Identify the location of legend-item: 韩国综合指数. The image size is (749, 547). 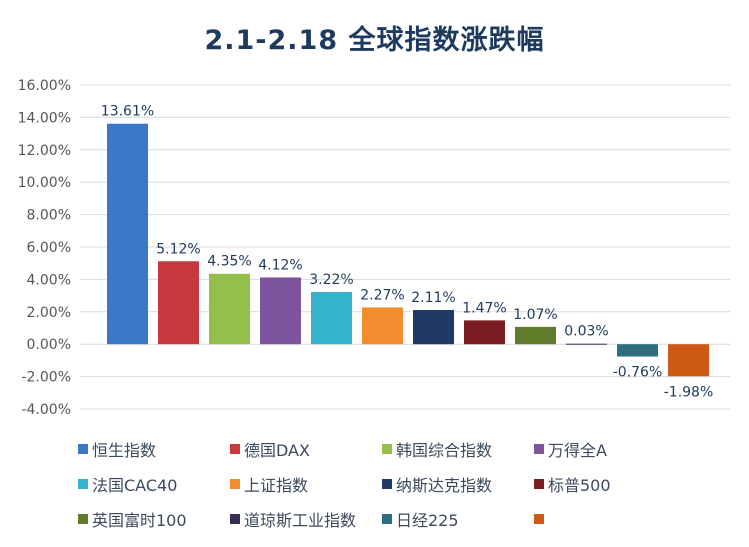
(458, 449).